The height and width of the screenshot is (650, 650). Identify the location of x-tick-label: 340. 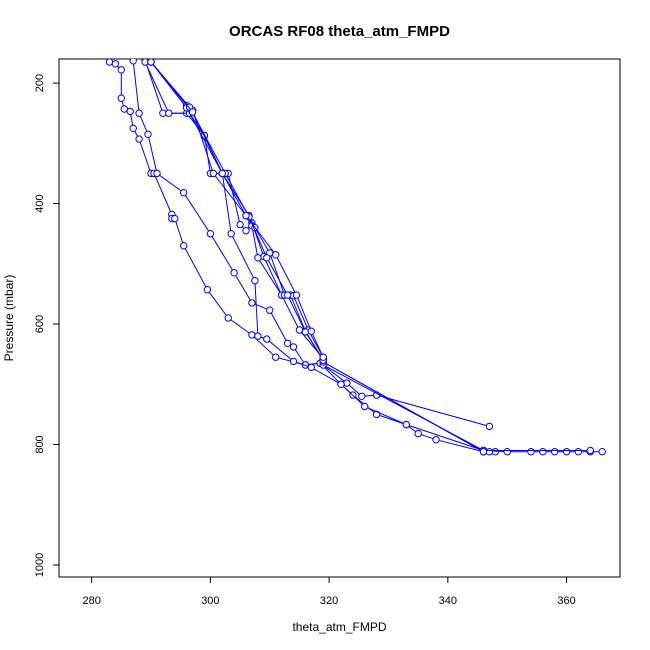
(448, 601).